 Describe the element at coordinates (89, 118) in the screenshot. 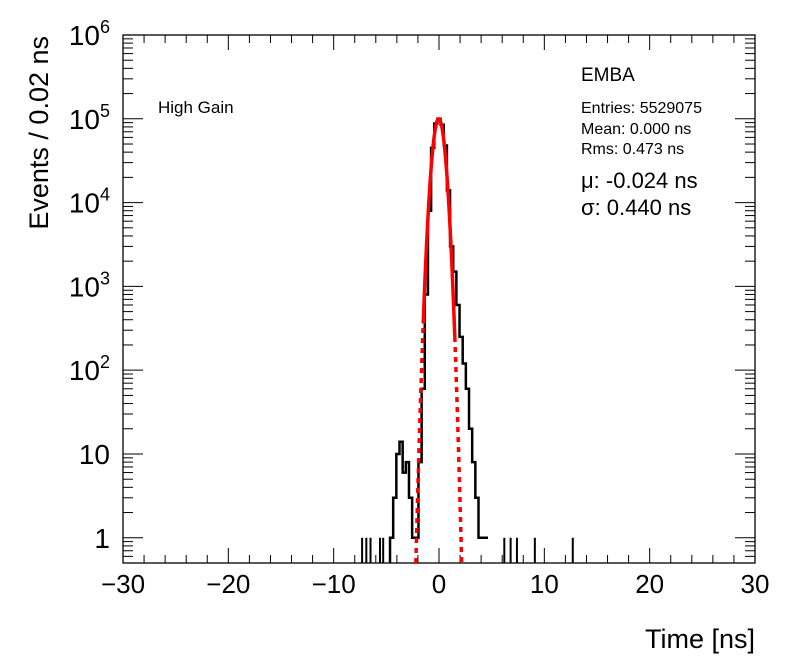

I see `y-tick-label: 10⁵` at that location.